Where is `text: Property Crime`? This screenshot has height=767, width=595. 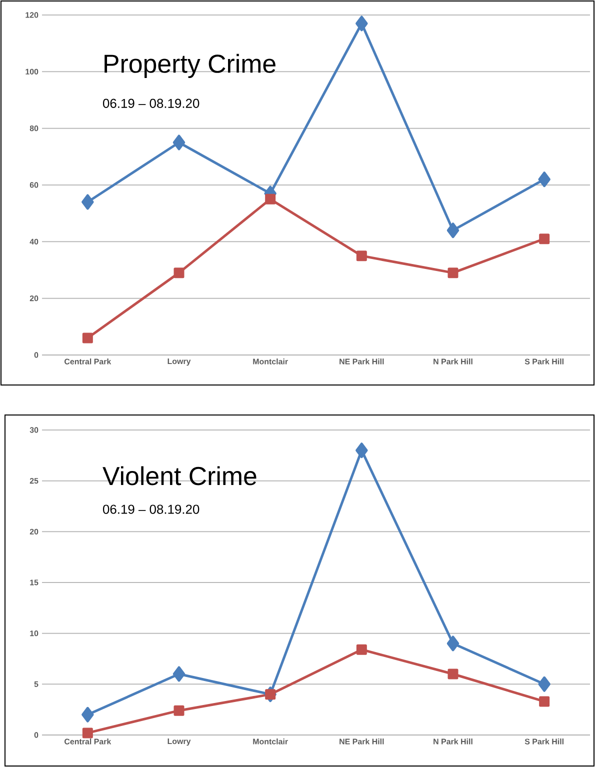
text: Property Crime is located at coordinates (190, 66).